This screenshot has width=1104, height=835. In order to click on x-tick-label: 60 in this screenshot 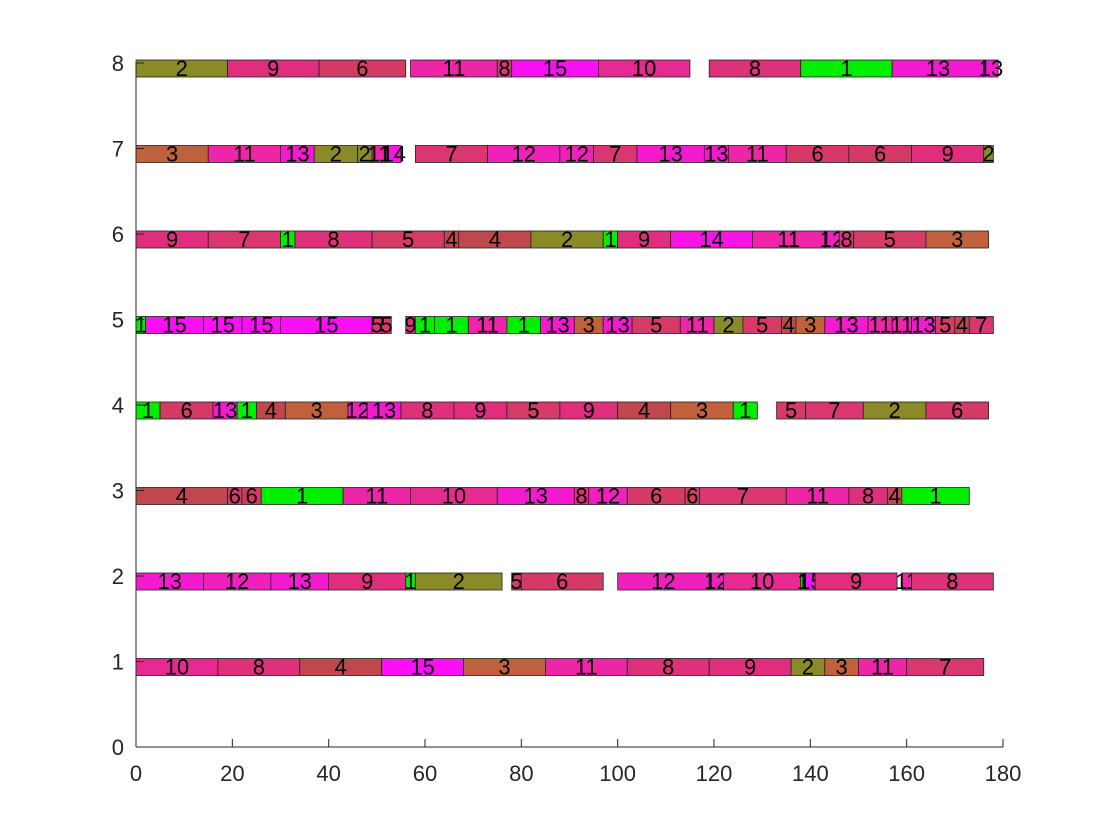, I will do `click(425, 773)`.